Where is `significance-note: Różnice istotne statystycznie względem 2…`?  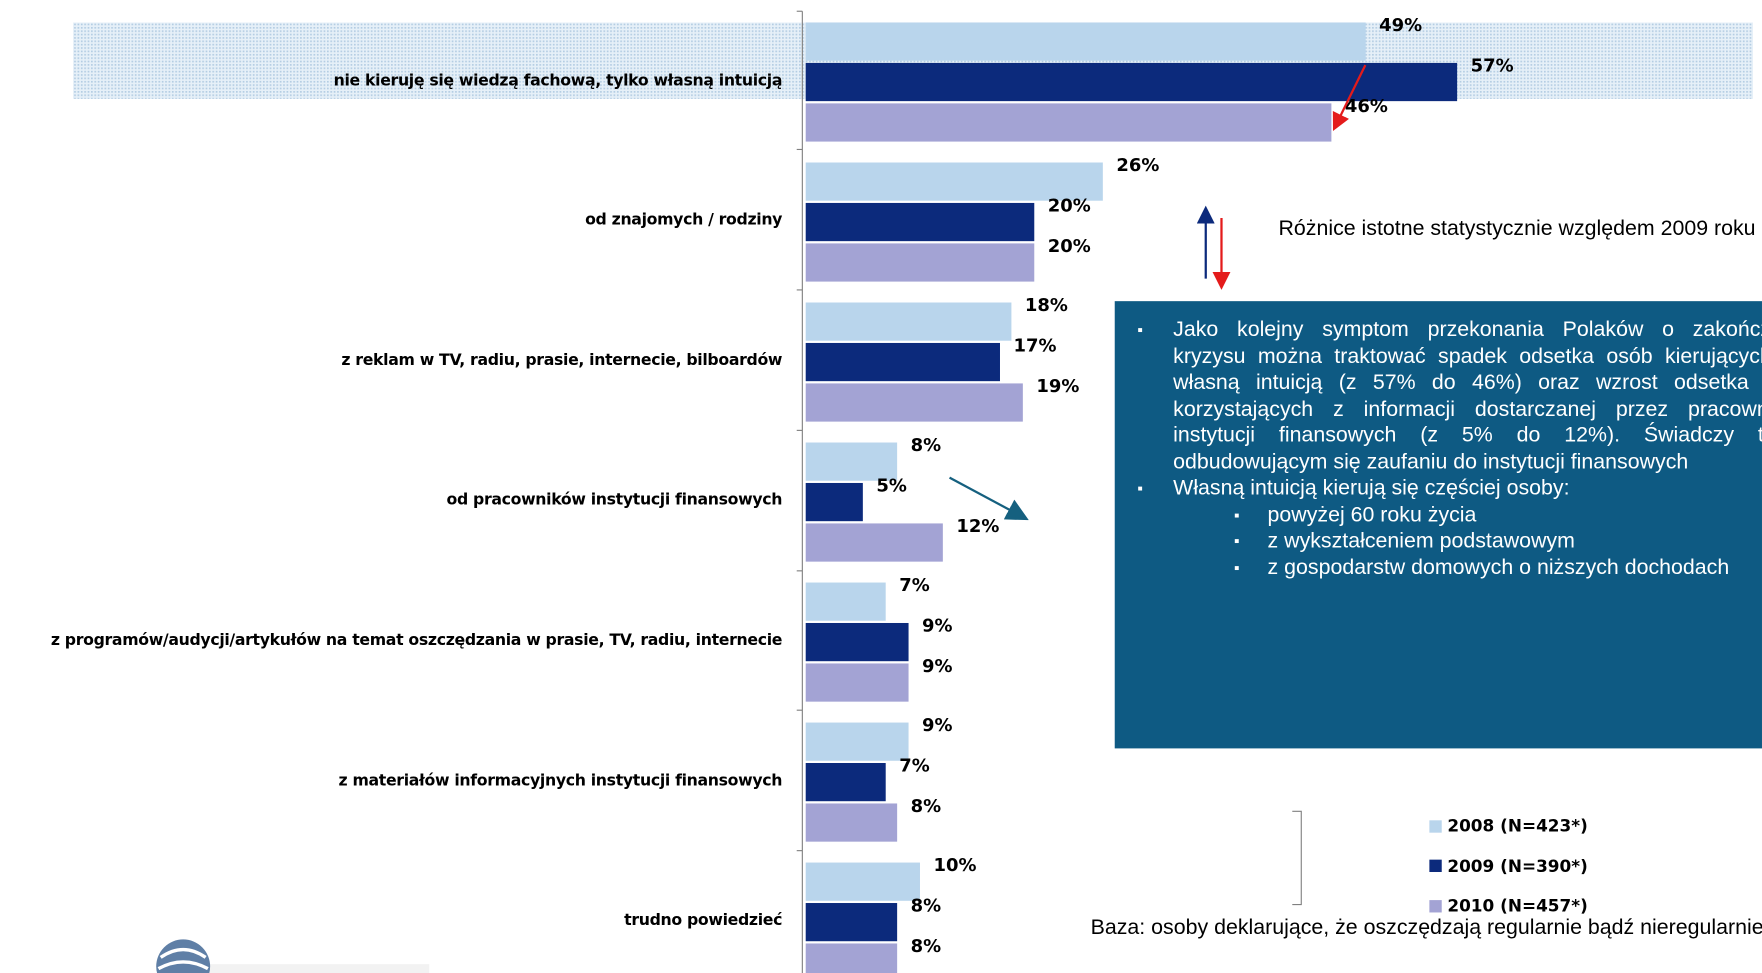 significance-note: Różnice istotne statystycznie względem 2… is located at coordinates (1517, 228).